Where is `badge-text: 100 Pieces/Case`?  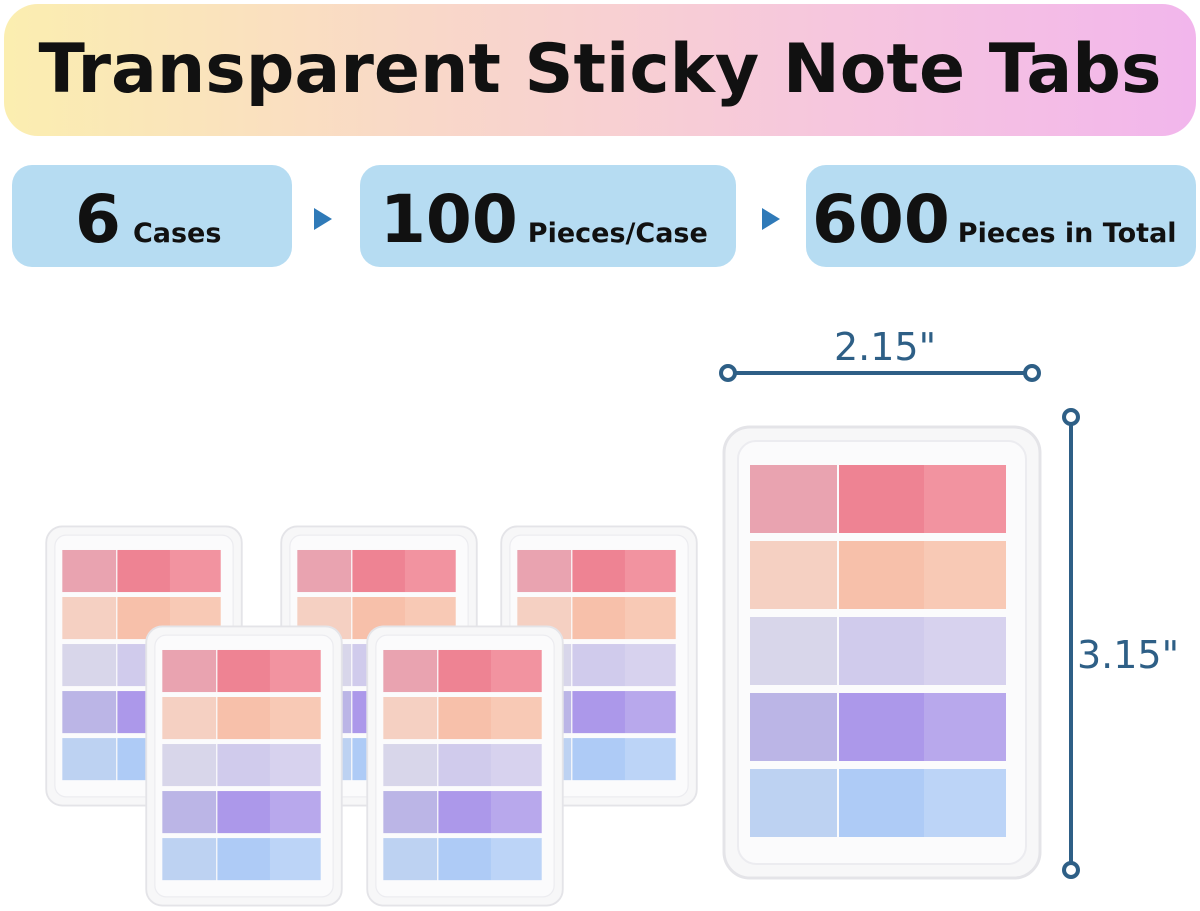
badge-text: 100 Pieces/Case is located at coordinates (544, 219).